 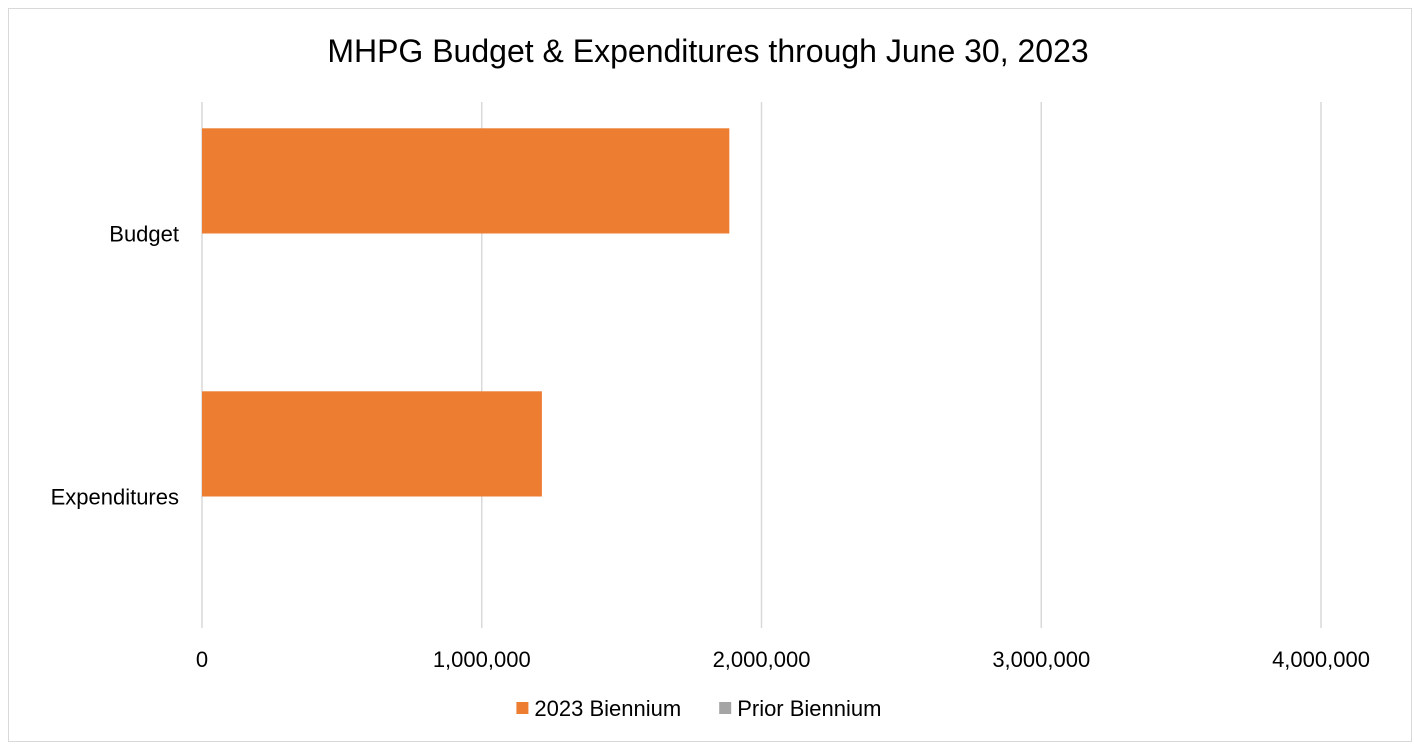 What do you see at coordinates (482, 659) in the screenshot?
I see `x-tick-label: 1,000,000` at bounding box center [482, 659].